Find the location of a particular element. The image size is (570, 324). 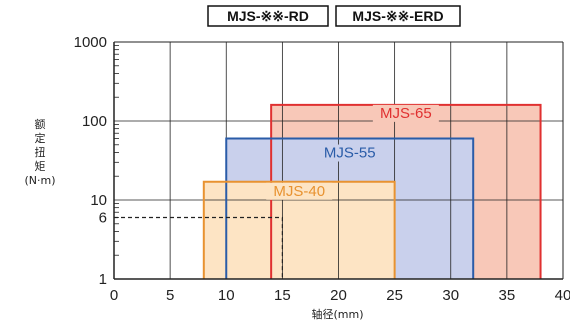

y-axis-title-part: 定 is located at coordinates (40, 138).